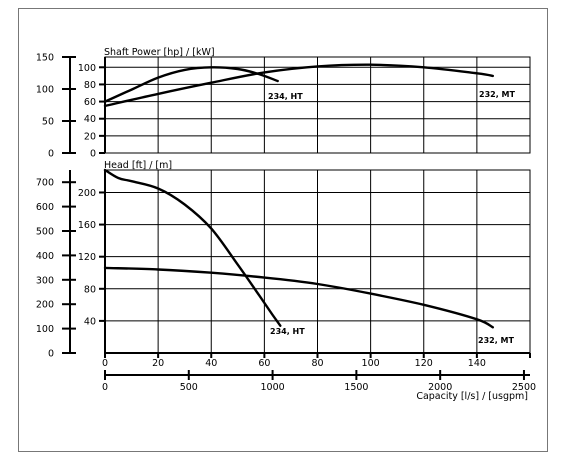 Image resolution: width=566 pixels, height=466 pixels. Describe the element at coordinates (48, 122) in the screenshot. I see `left-tick-label-power: 50` at that location.